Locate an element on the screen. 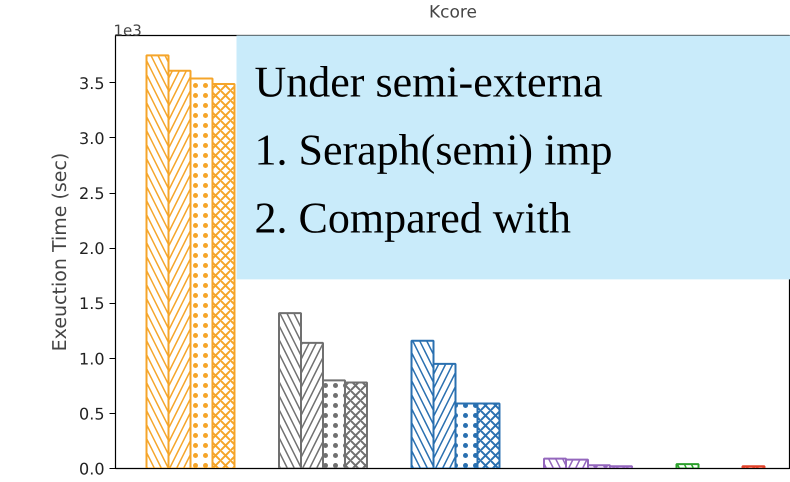 The image size is (790, 482). y-tick-label: 0.0 is located at coordinates (92, 469).